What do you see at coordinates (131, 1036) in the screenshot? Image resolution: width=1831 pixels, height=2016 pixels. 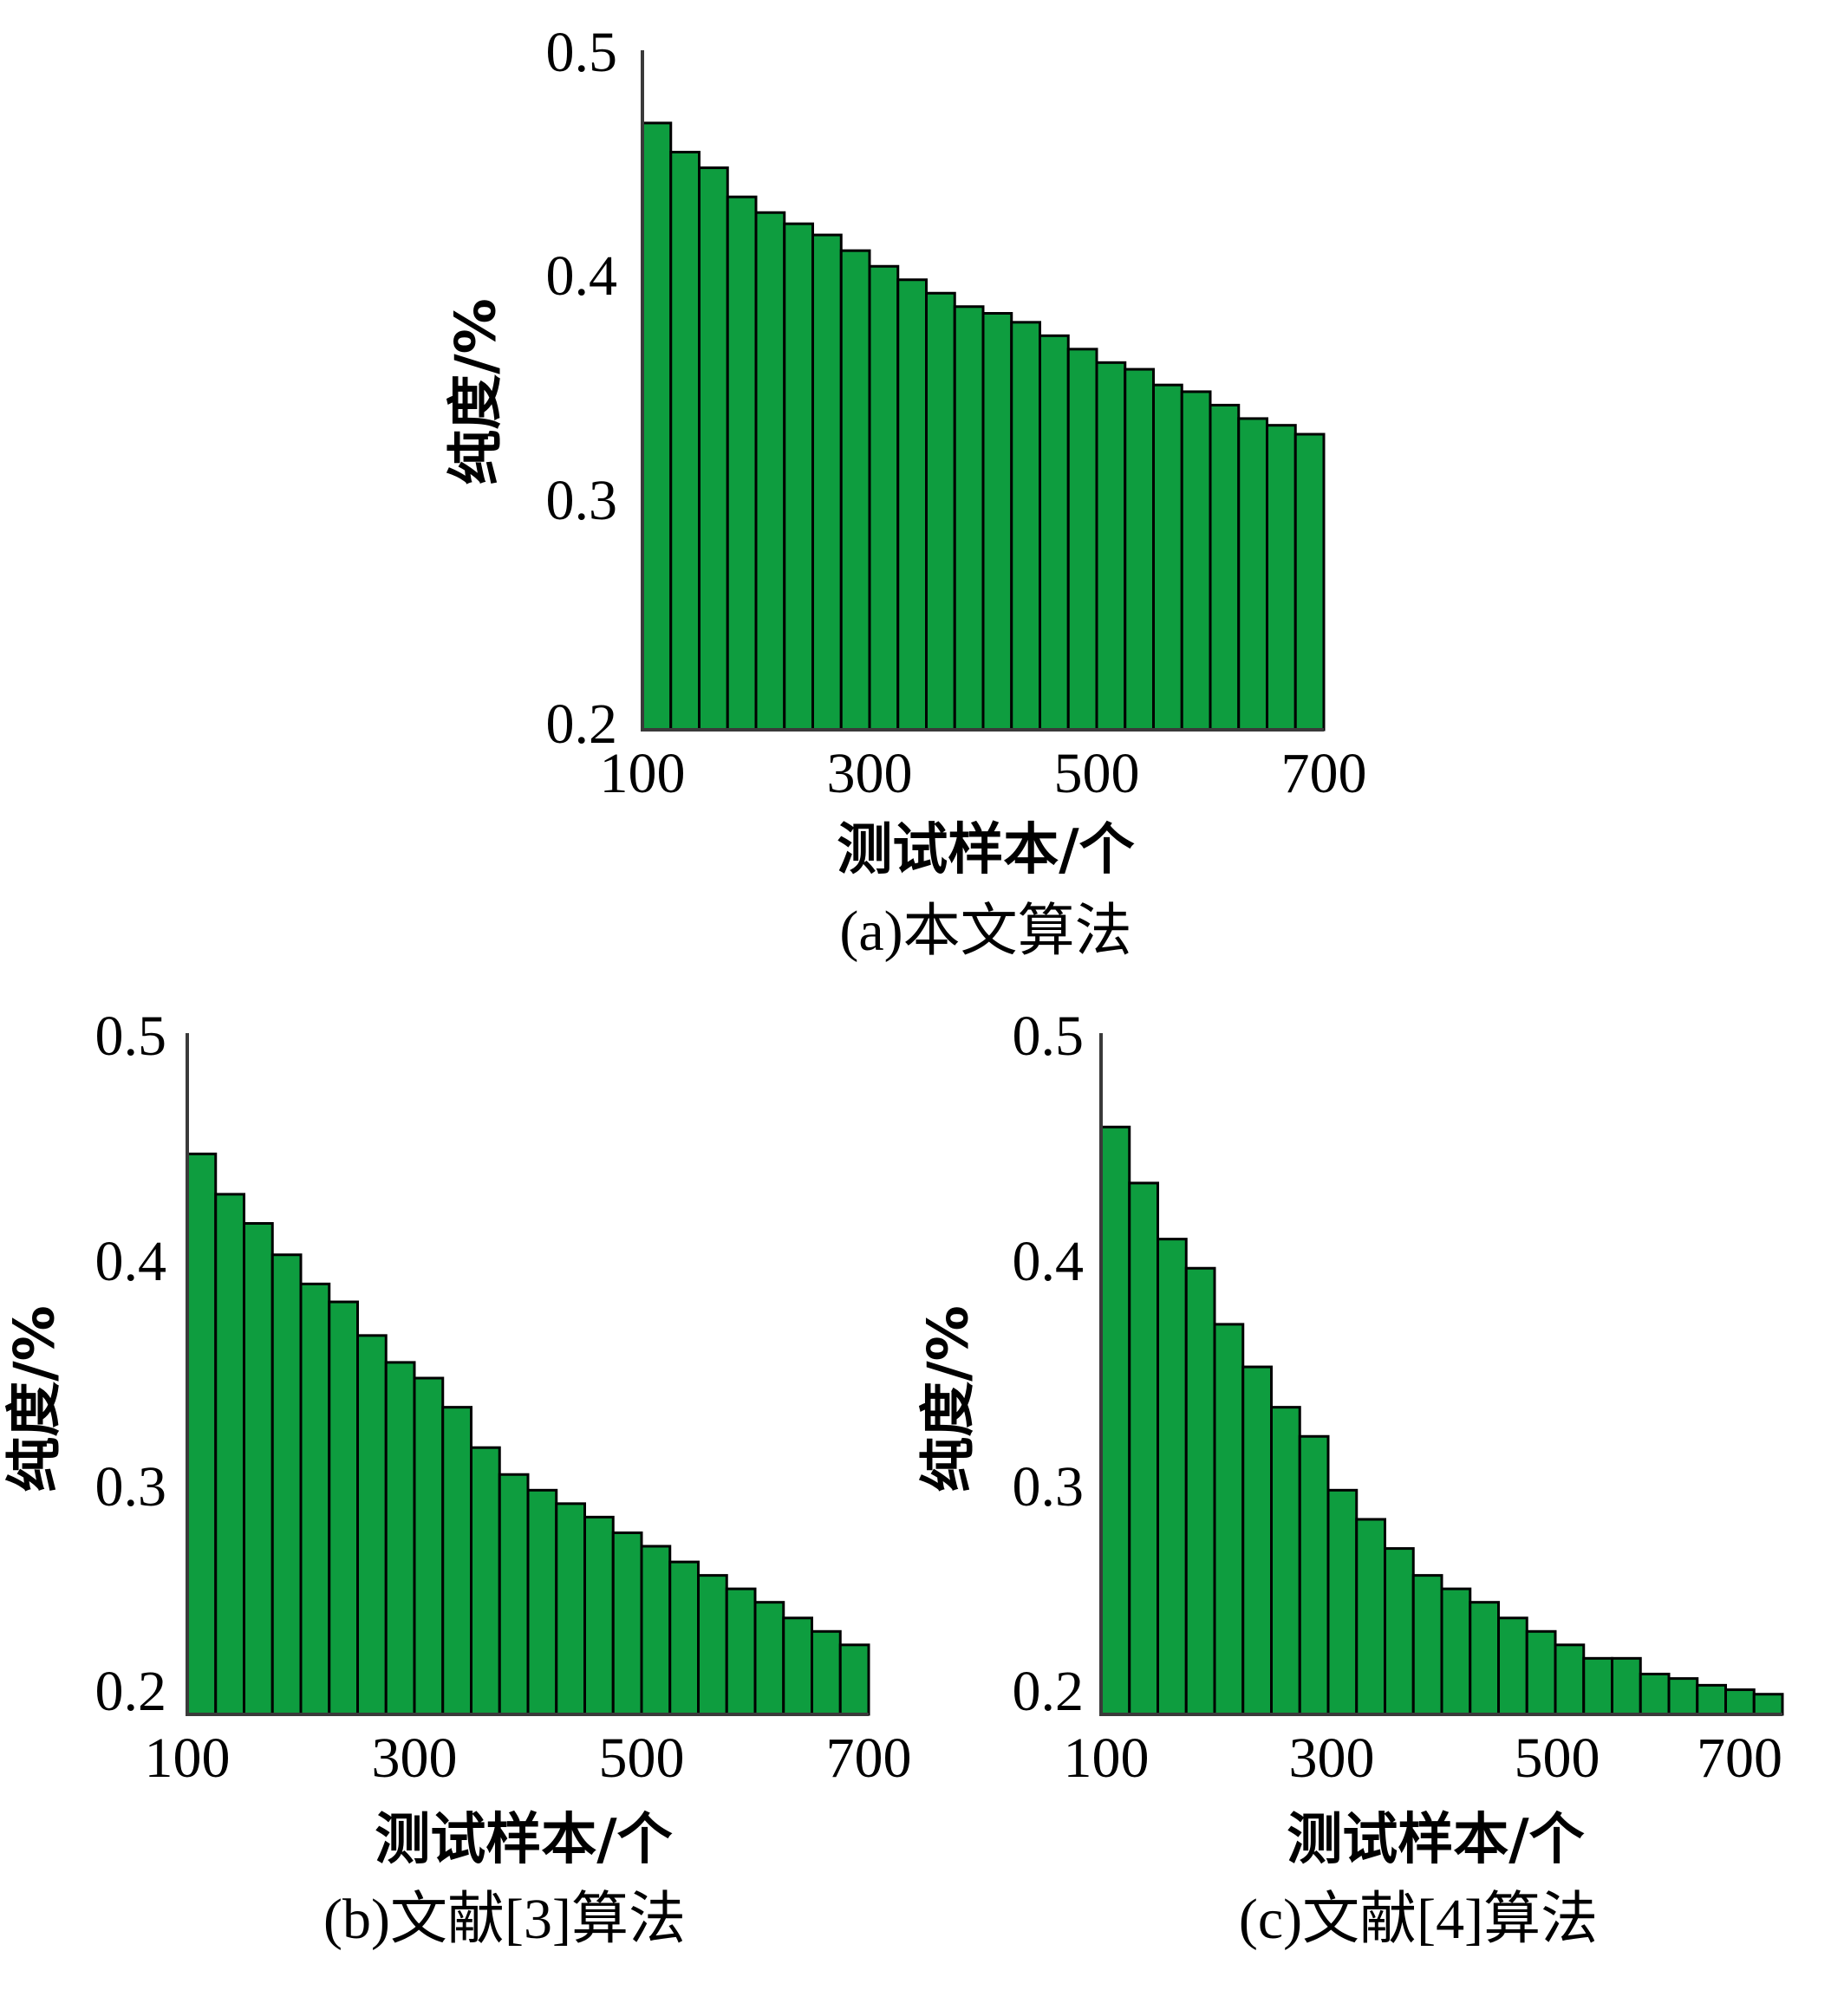 I see `ytick-b-3: 0.5` at bounding box center [131, 1036].